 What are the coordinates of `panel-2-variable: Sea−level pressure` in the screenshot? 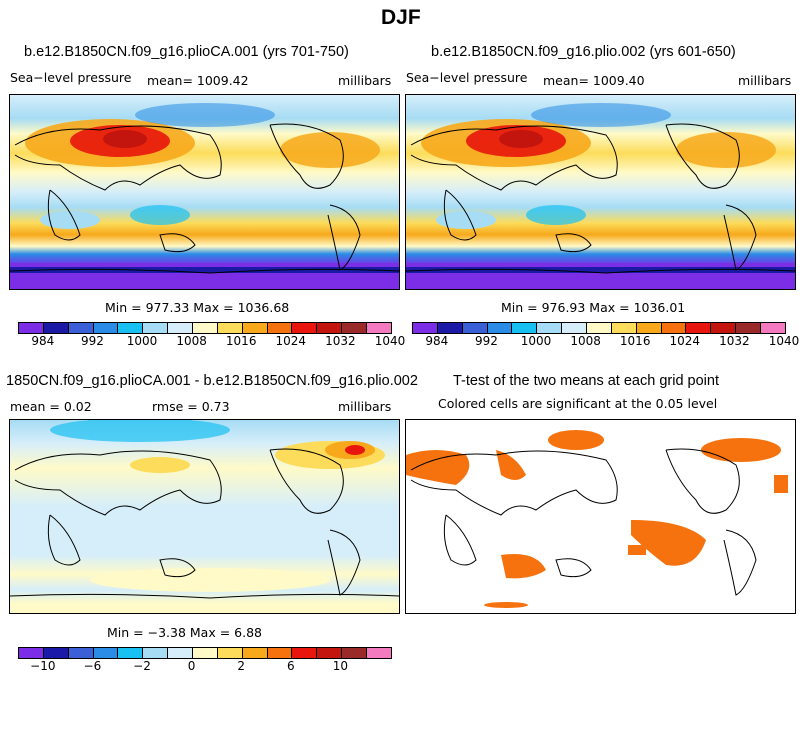 It's located at (467, 77).